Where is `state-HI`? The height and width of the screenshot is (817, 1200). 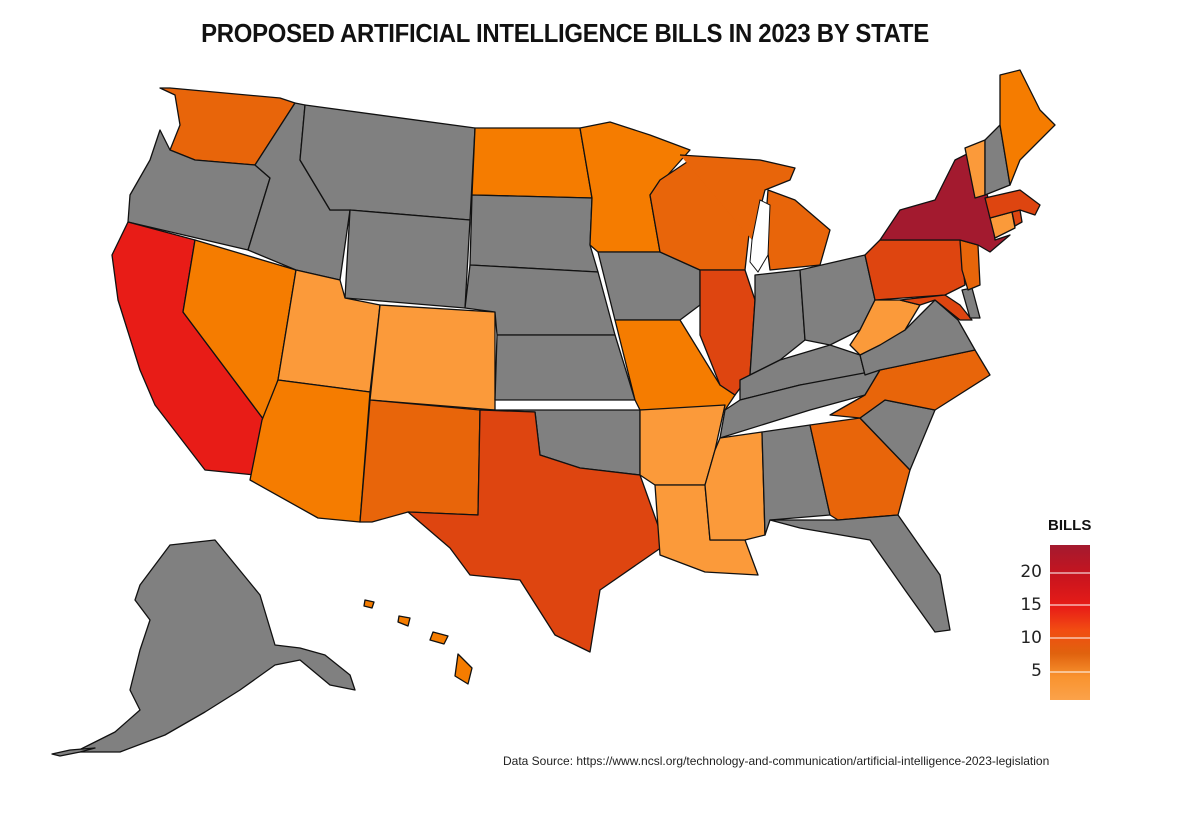
state-HI is located at coordinates (463, 669).